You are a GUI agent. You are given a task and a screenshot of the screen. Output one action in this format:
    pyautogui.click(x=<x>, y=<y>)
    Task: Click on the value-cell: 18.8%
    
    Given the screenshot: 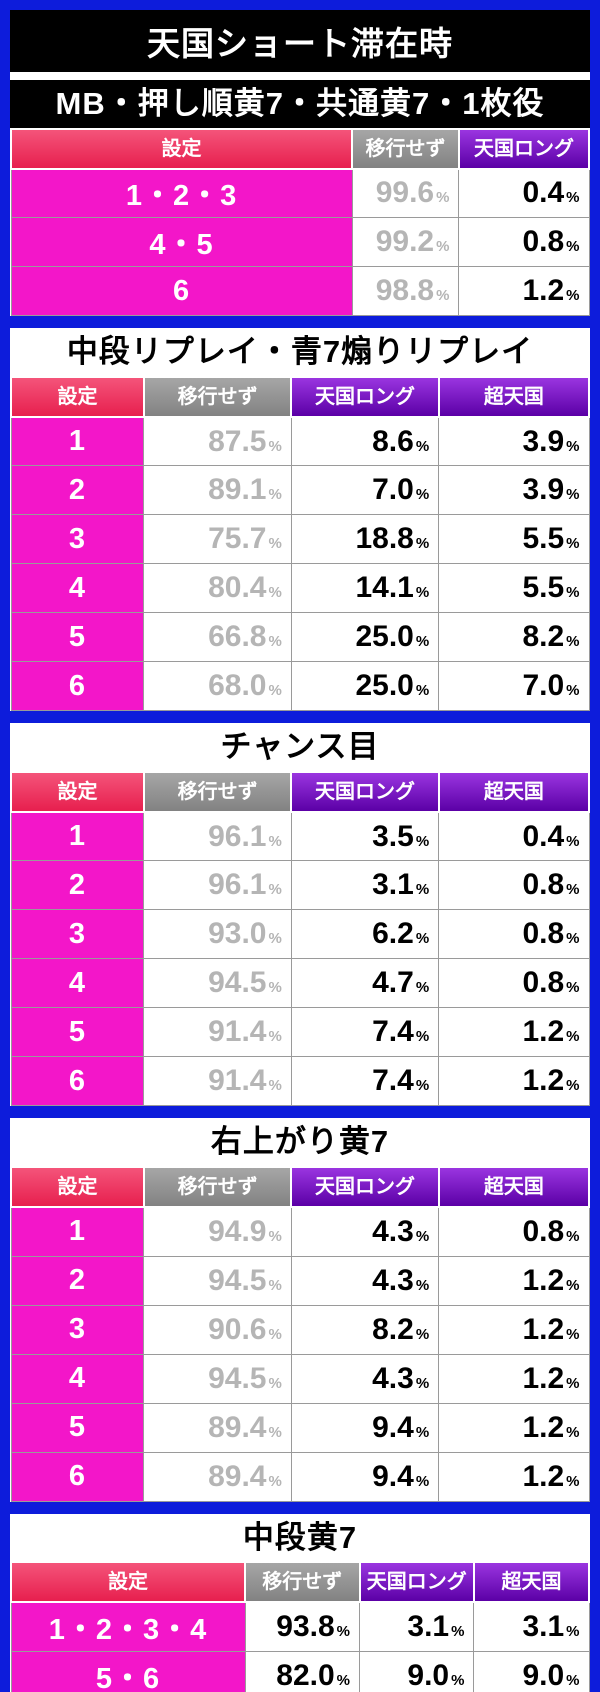 What is the action you would take?
    pyautogui.click(x=365, y=539)
    